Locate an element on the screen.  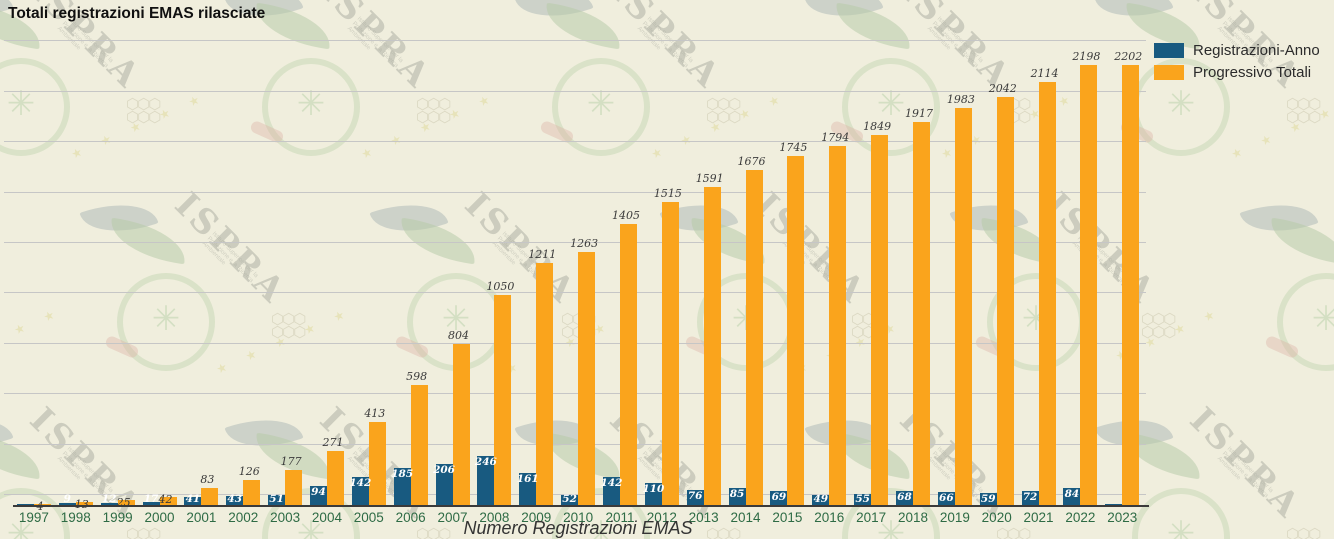
bar-progressivo-totali-2001 is located at coordinates (210, 496).